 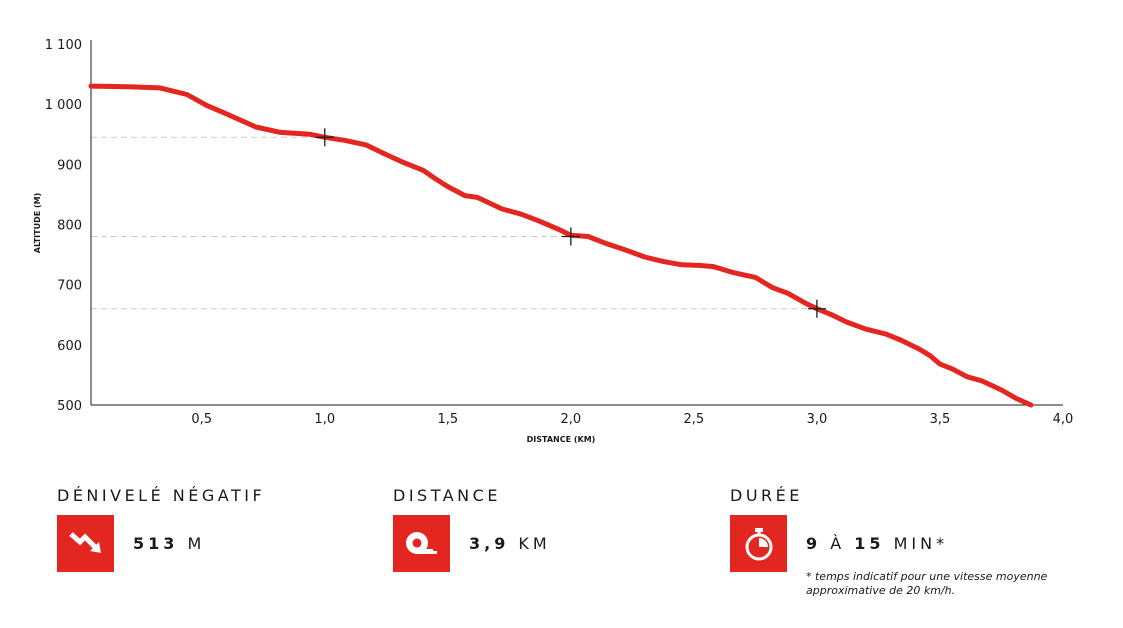 I want to click on stat-distance-label: DISTANCE, so click(x=447, y=495).